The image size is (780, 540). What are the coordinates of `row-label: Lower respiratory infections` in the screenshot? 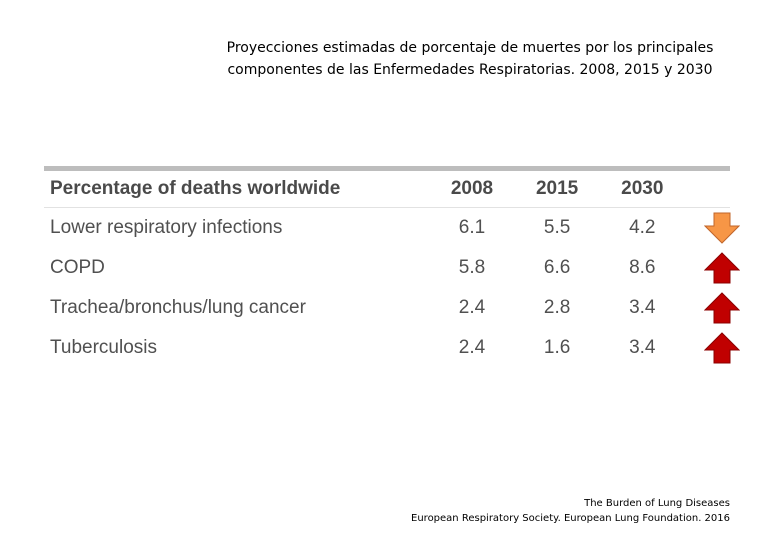 It's located at (166, 227).